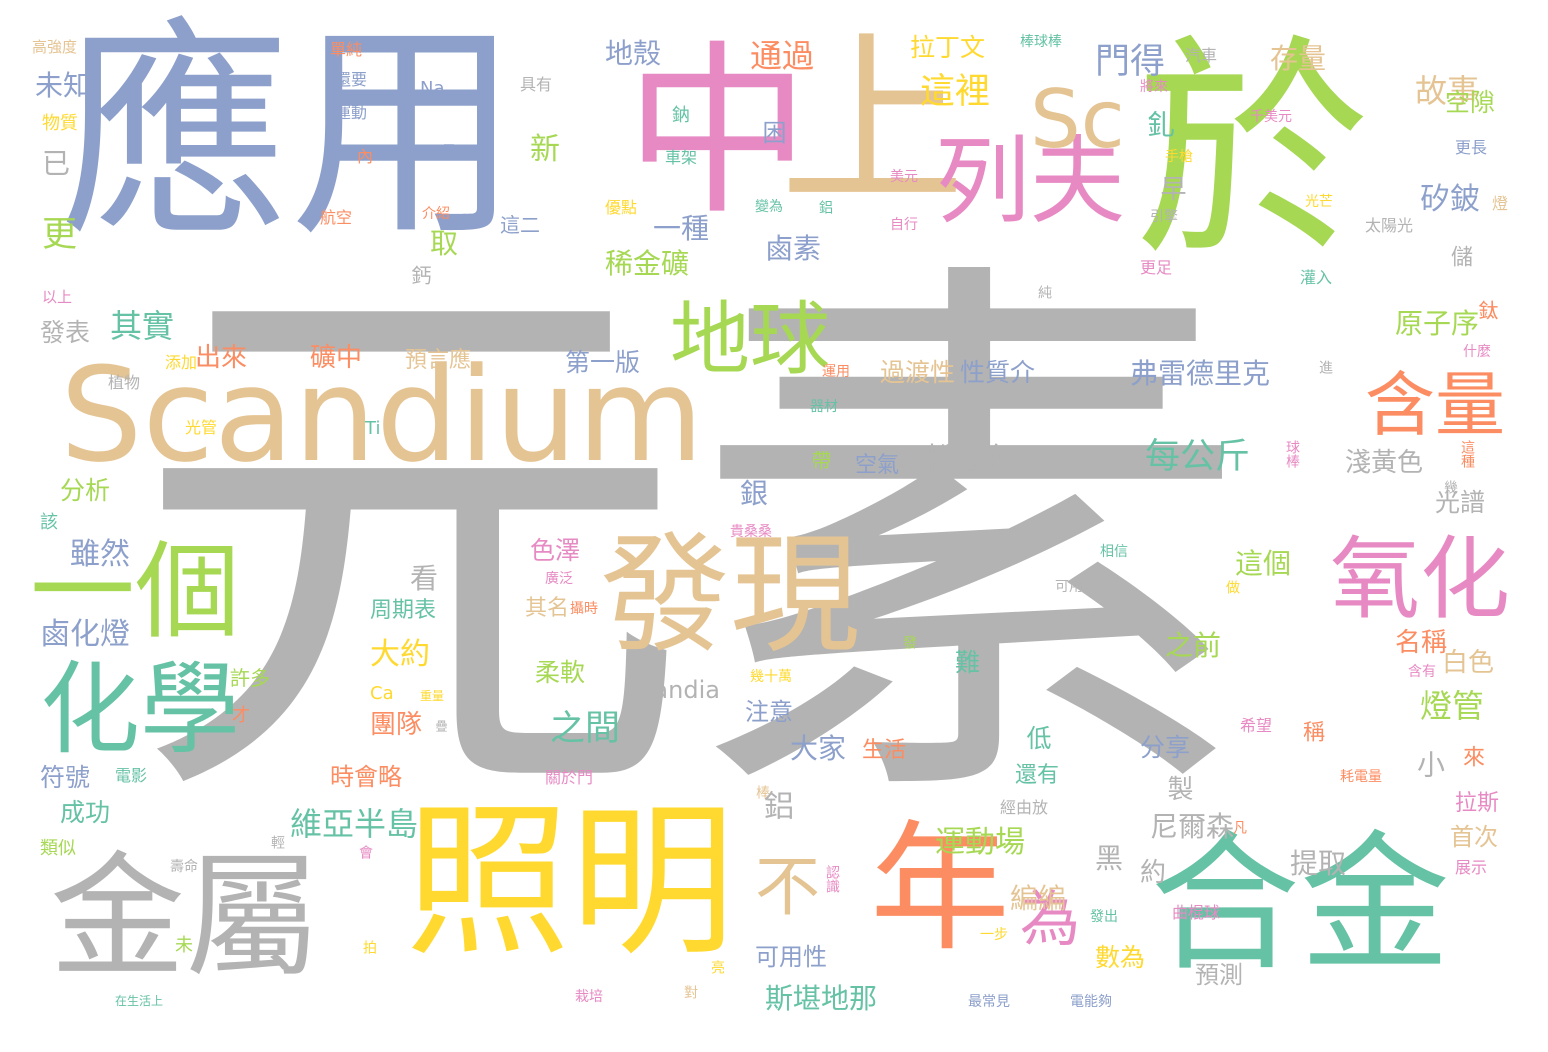 This screenshot has height=1052, width=1548. I want to click on word-770b: 看, so click(424, 578).